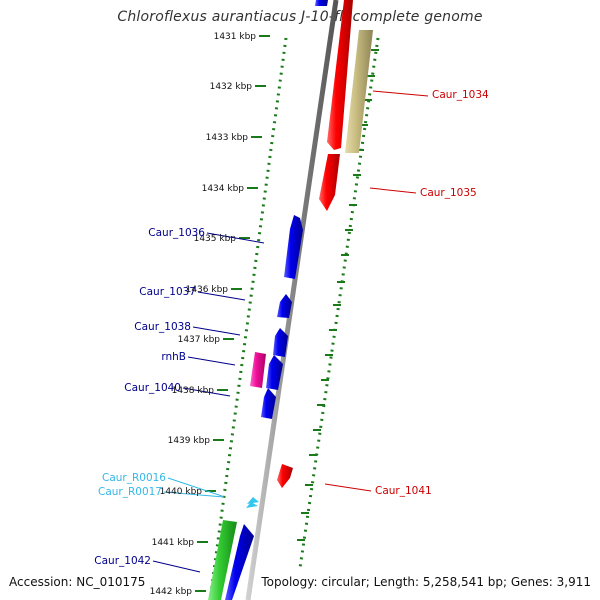 Image resolution: width=600 pixels, height=600 pixels. Describe the element at coordinates (199, 340) in the screenshot. I see `scale-tick-label: 1437 kbp` at that location.